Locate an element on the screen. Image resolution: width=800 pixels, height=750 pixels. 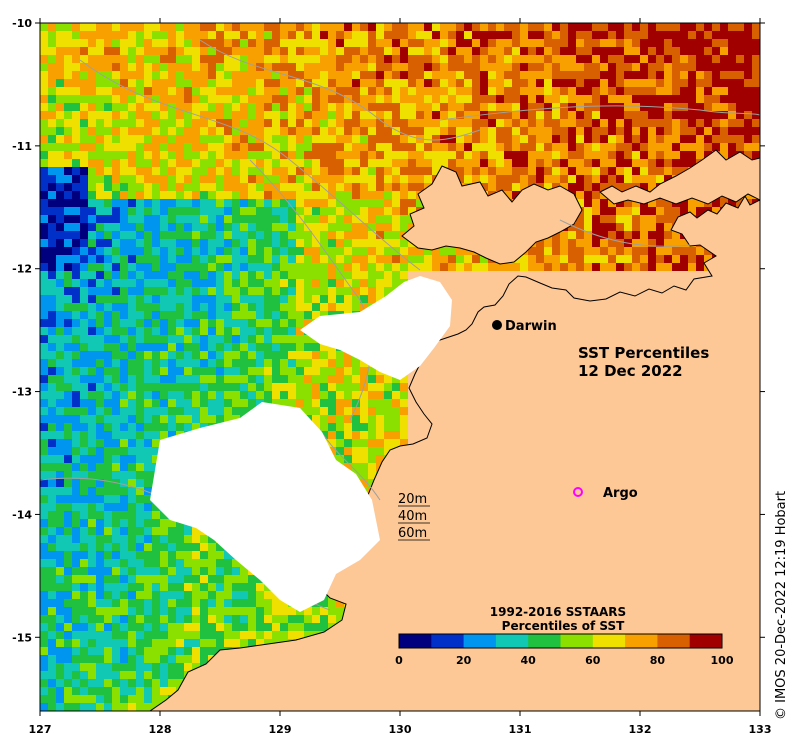
map-title-line2: 12 Dec 2022 is located at coordinates (630, 371).